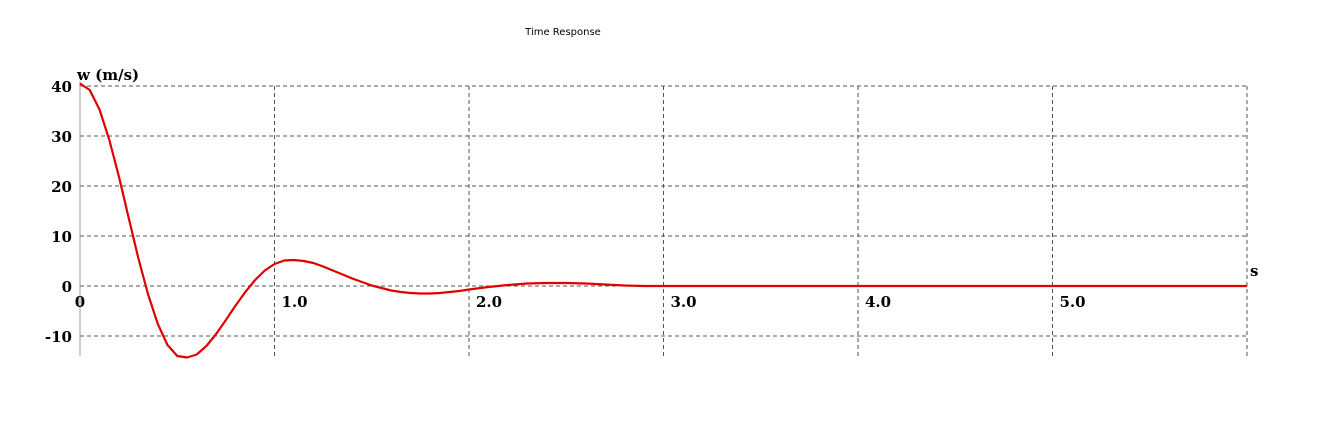 The width and height of the screenshot is (1336, 443). I want to click on x-tick-label: 2.0, so click(489, 302).